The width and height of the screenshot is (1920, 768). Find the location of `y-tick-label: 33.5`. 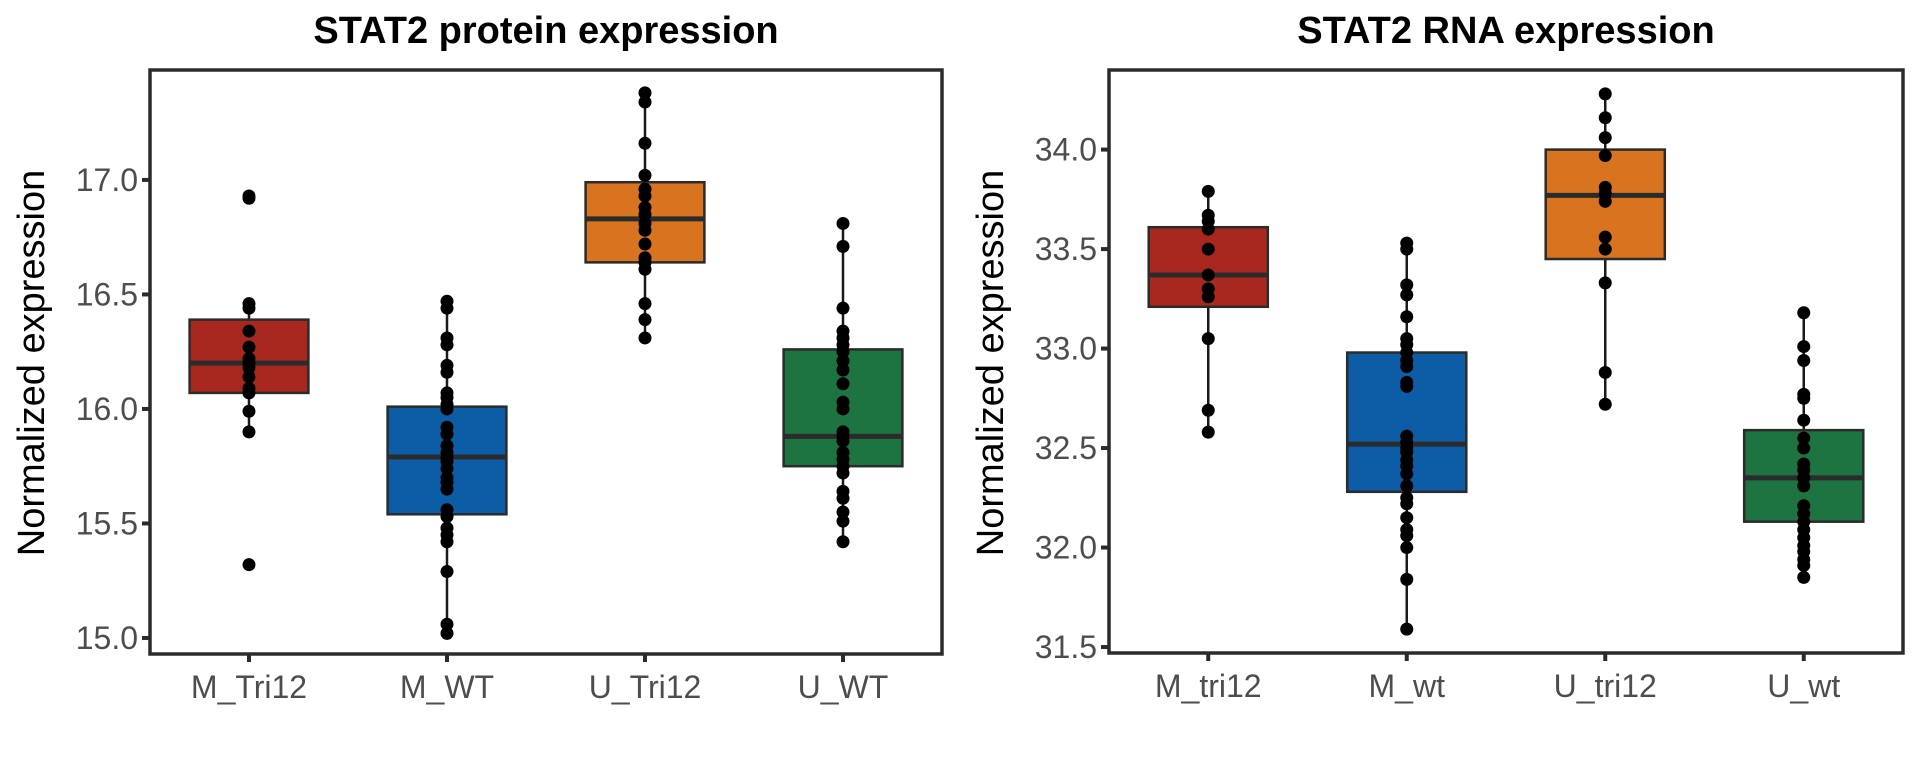

y-tick-label: 33.5 is located at coordinates (1066, 249).